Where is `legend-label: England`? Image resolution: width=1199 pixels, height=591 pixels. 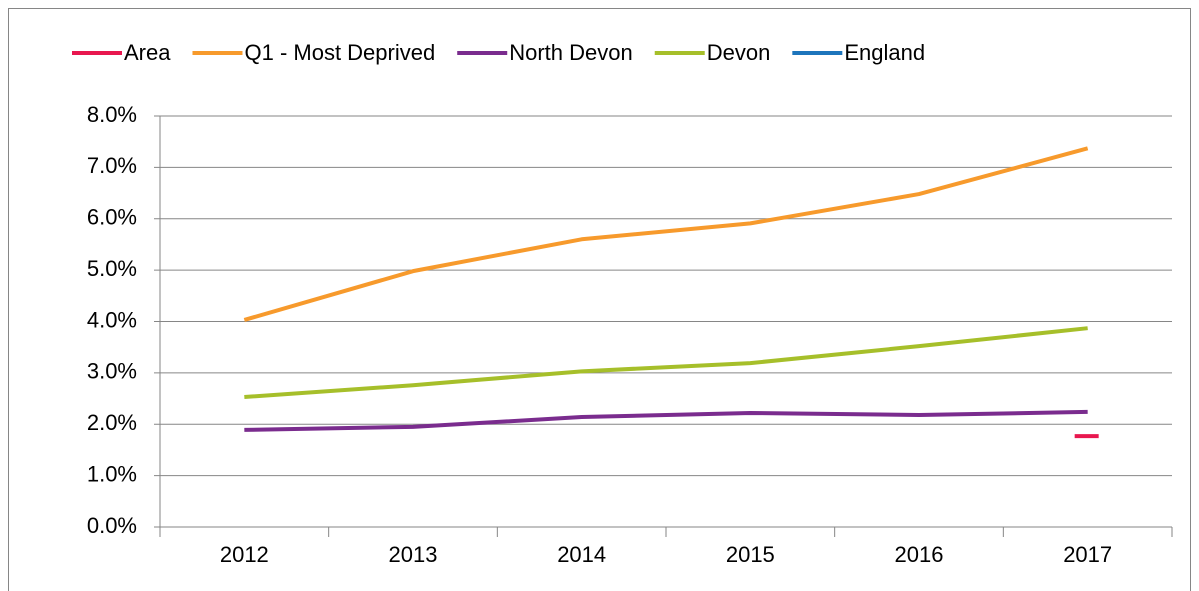 legend-label: England is located at coordinates (884, 52).